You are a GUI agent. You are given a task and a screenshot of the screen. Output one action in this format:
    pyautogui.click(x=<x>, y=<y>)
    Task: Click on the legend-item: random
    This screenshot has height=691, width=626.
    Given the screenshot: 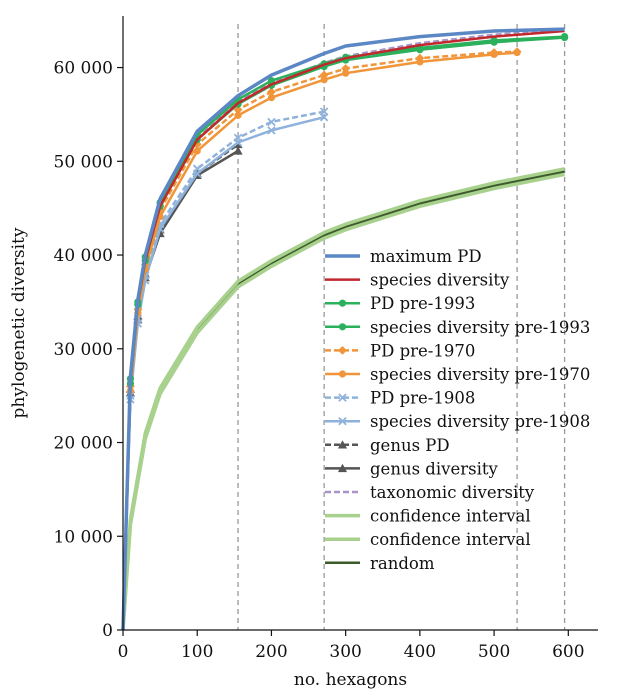 What is the action you would take?
    pyautogui.click(x=380, y=563)
    